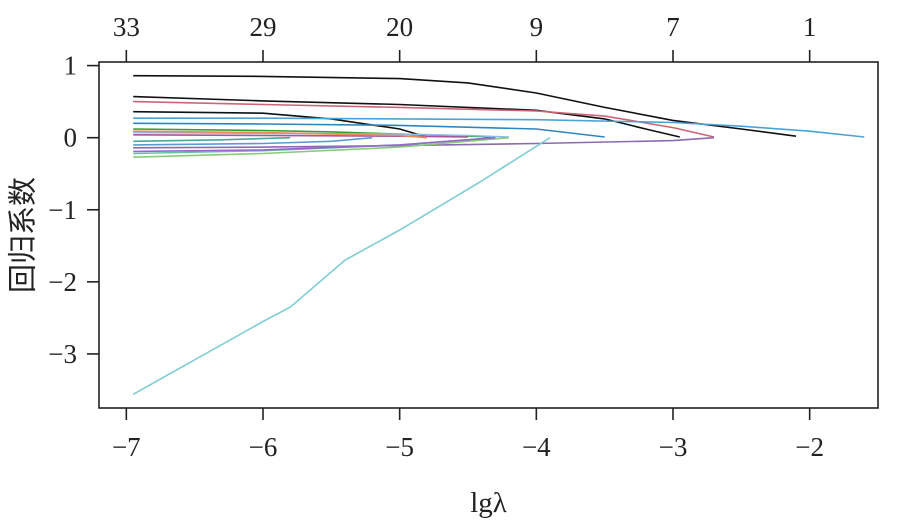 Image resolution: width=907 pixels, height=520 pixels. What do you see at coordinates (399, 27) in the screenshot?
I see `top-tick-label: 20` at bounding box center [399, 27].